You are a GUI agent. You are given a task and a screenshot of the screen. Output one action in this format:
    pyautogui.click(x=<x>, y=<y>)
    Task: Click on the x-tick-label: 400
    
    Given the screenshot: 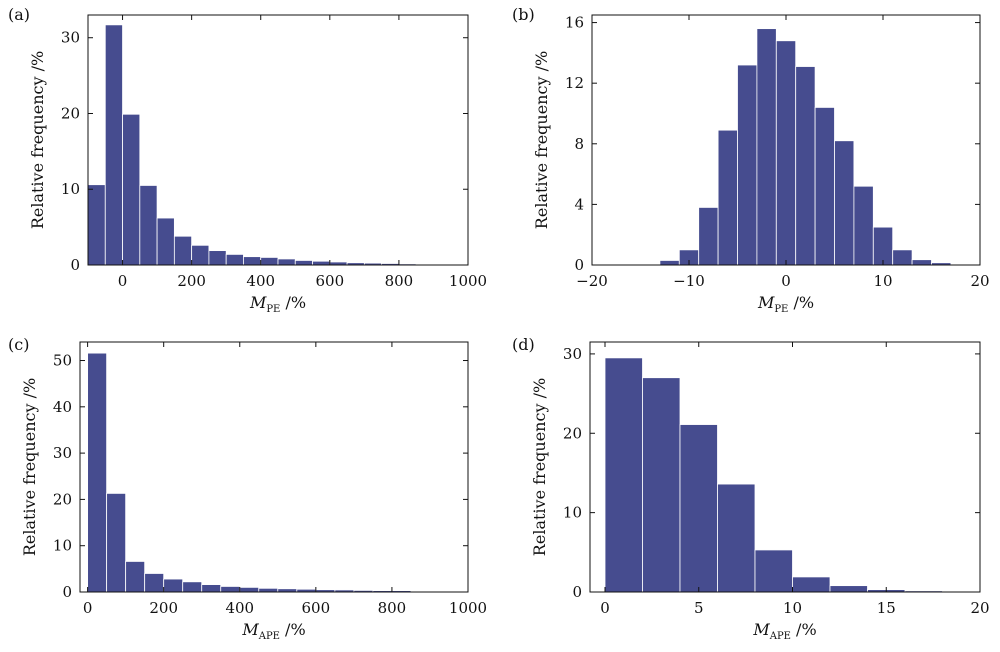 What is the action you would take?
    pyautogui.click(x=239, y=608)
    